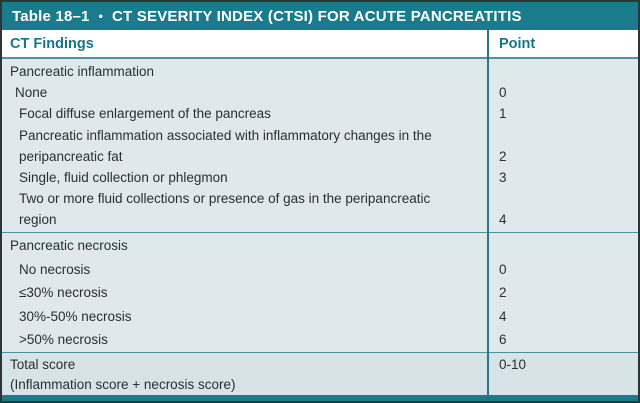 The height and width of the screenshot is (403, 640). I want to click on column-header-points: Point, so click(517, 43).